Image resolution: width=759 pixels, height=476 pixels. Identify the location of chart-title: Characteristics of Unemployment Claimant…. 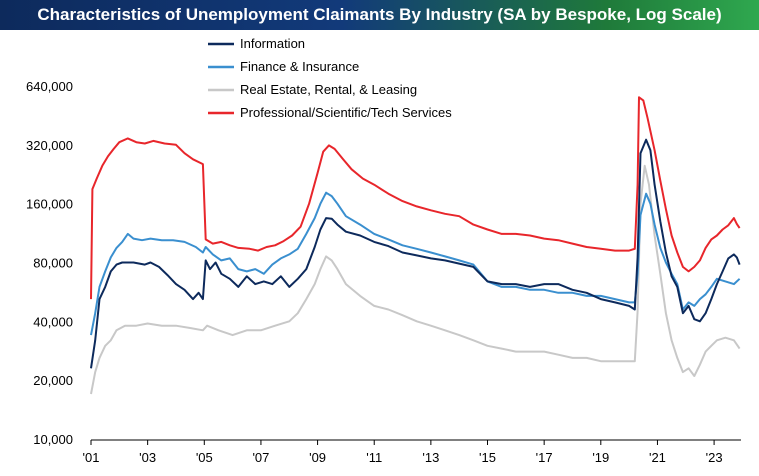
(379, 15).